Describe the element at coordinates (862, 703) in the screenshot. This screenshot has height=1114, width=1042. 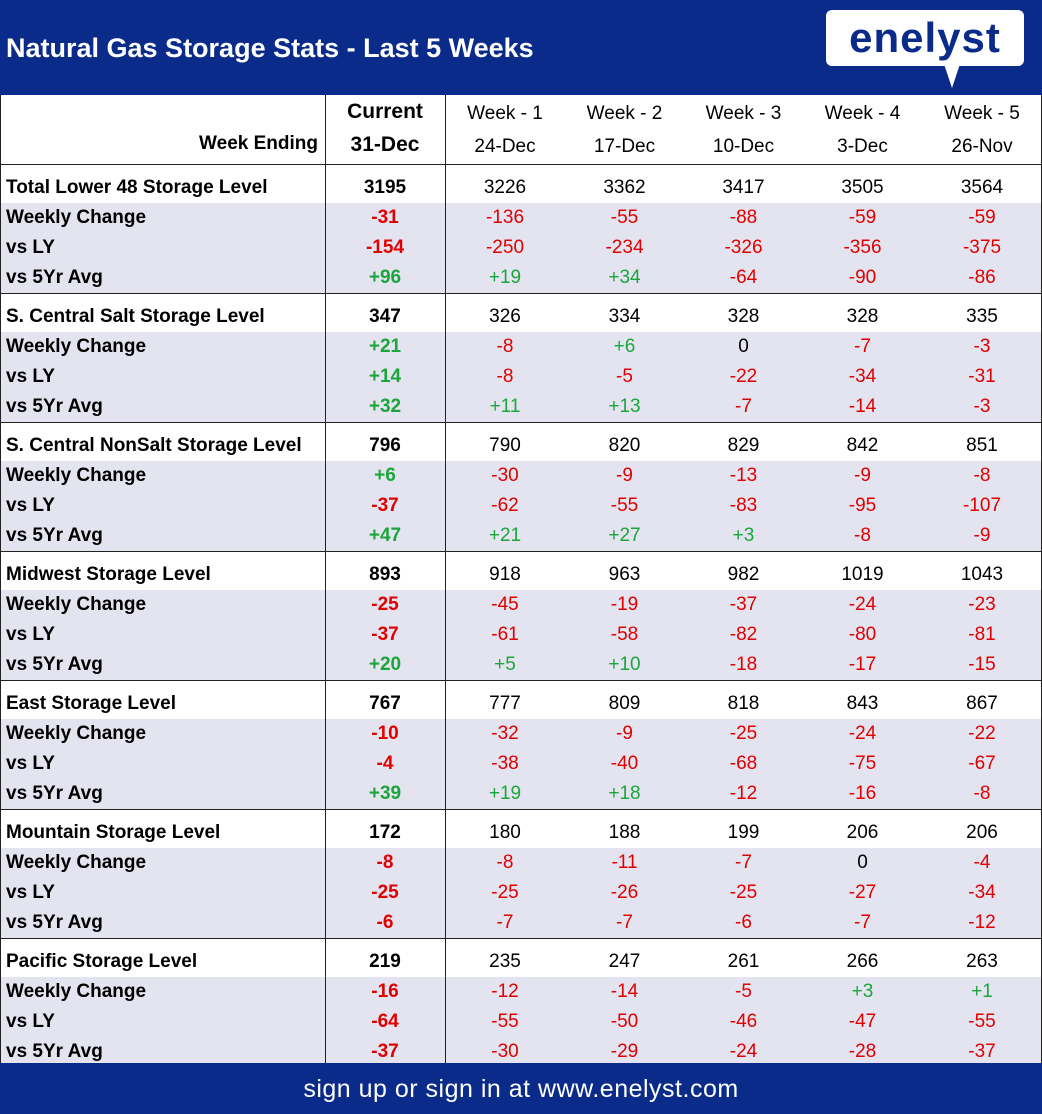
I see `week-value-cell: 843` at that location.